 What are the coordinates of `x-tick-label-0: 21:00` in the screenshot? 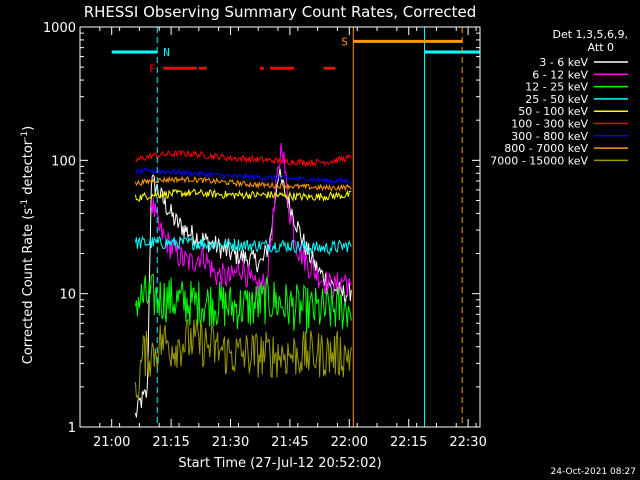 It's located at (111, 442).